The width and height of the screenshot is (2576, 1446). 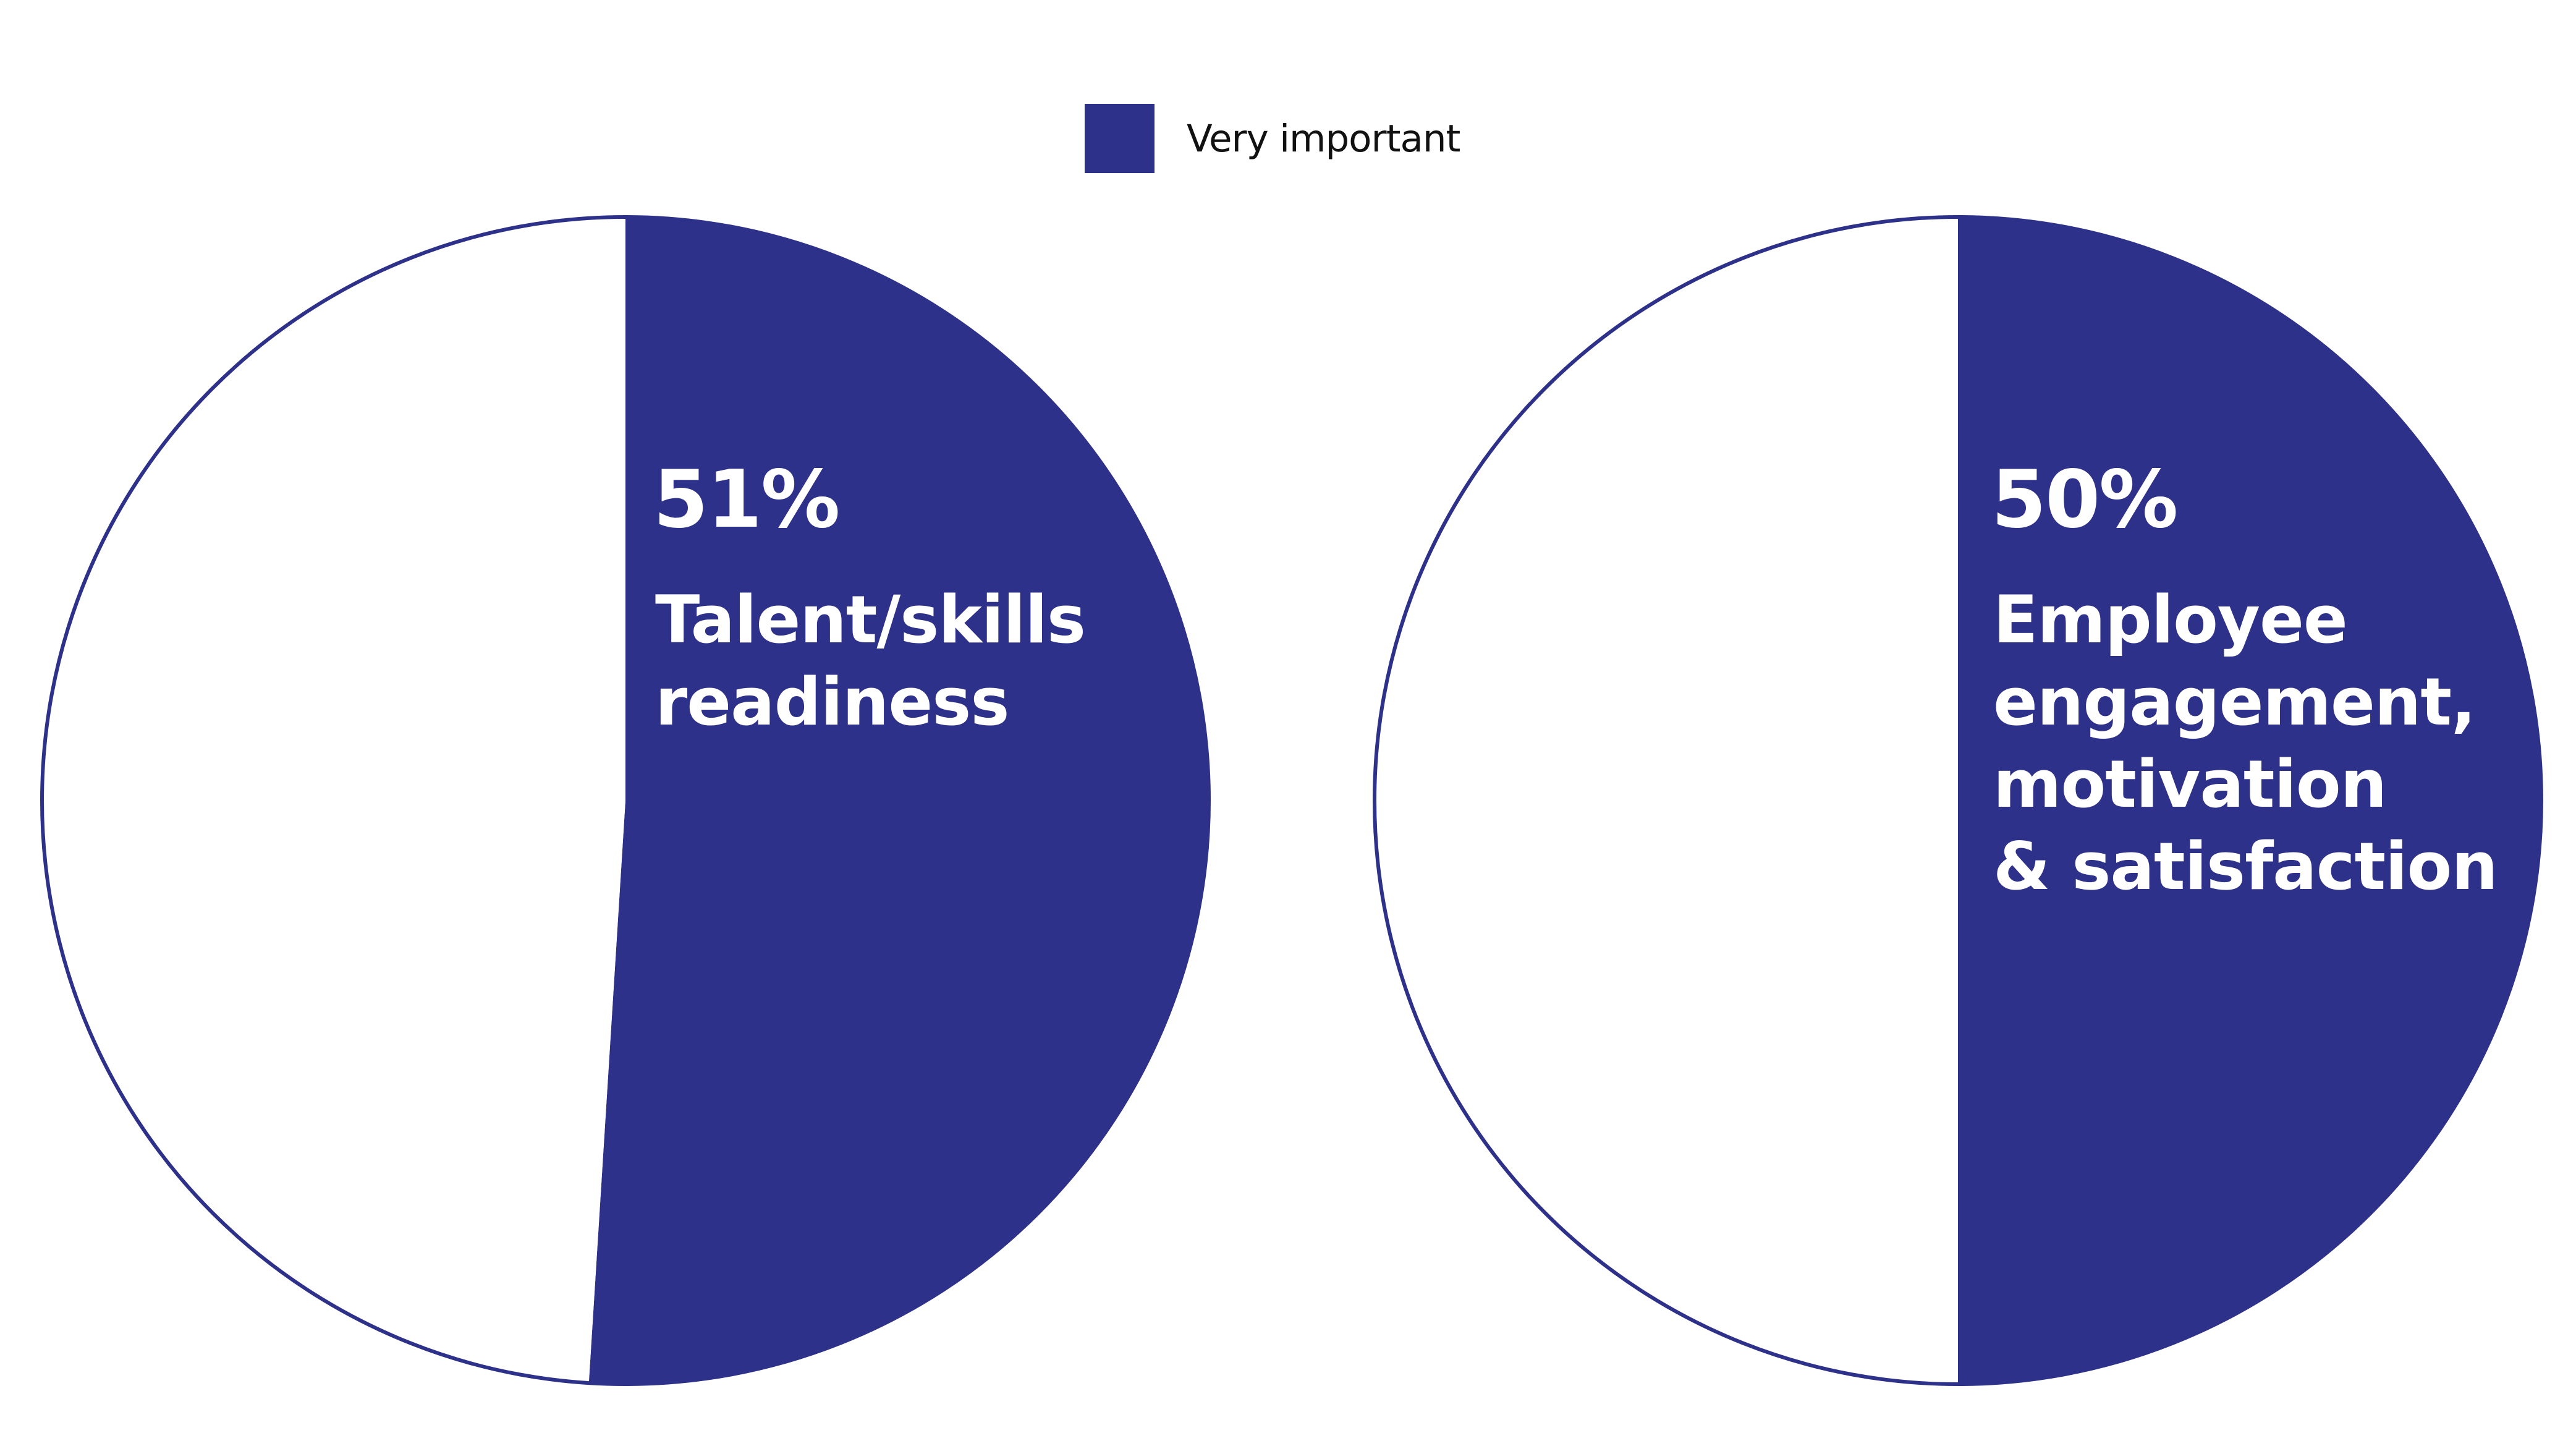 I want to click on legend: Very important, so click(x=1272, y=138).